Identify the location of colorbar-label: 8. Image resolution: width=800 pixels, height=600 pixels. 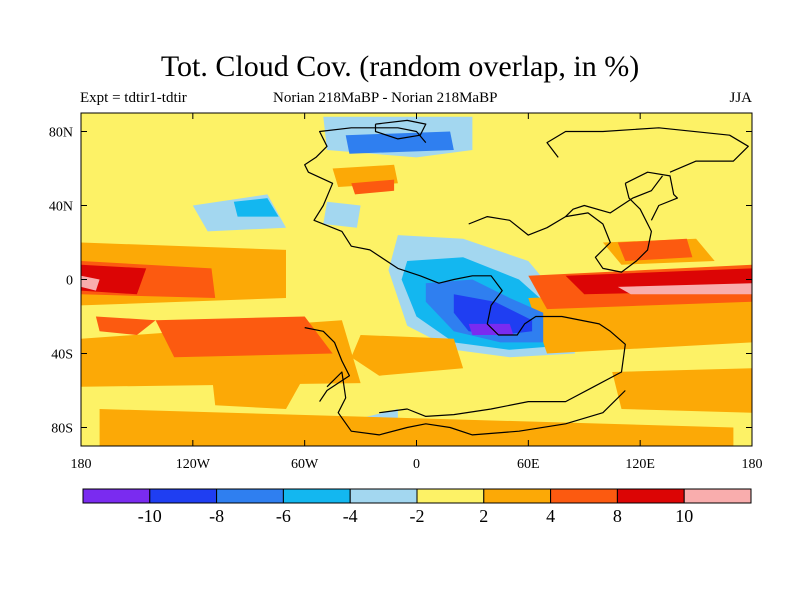
(617, 516).